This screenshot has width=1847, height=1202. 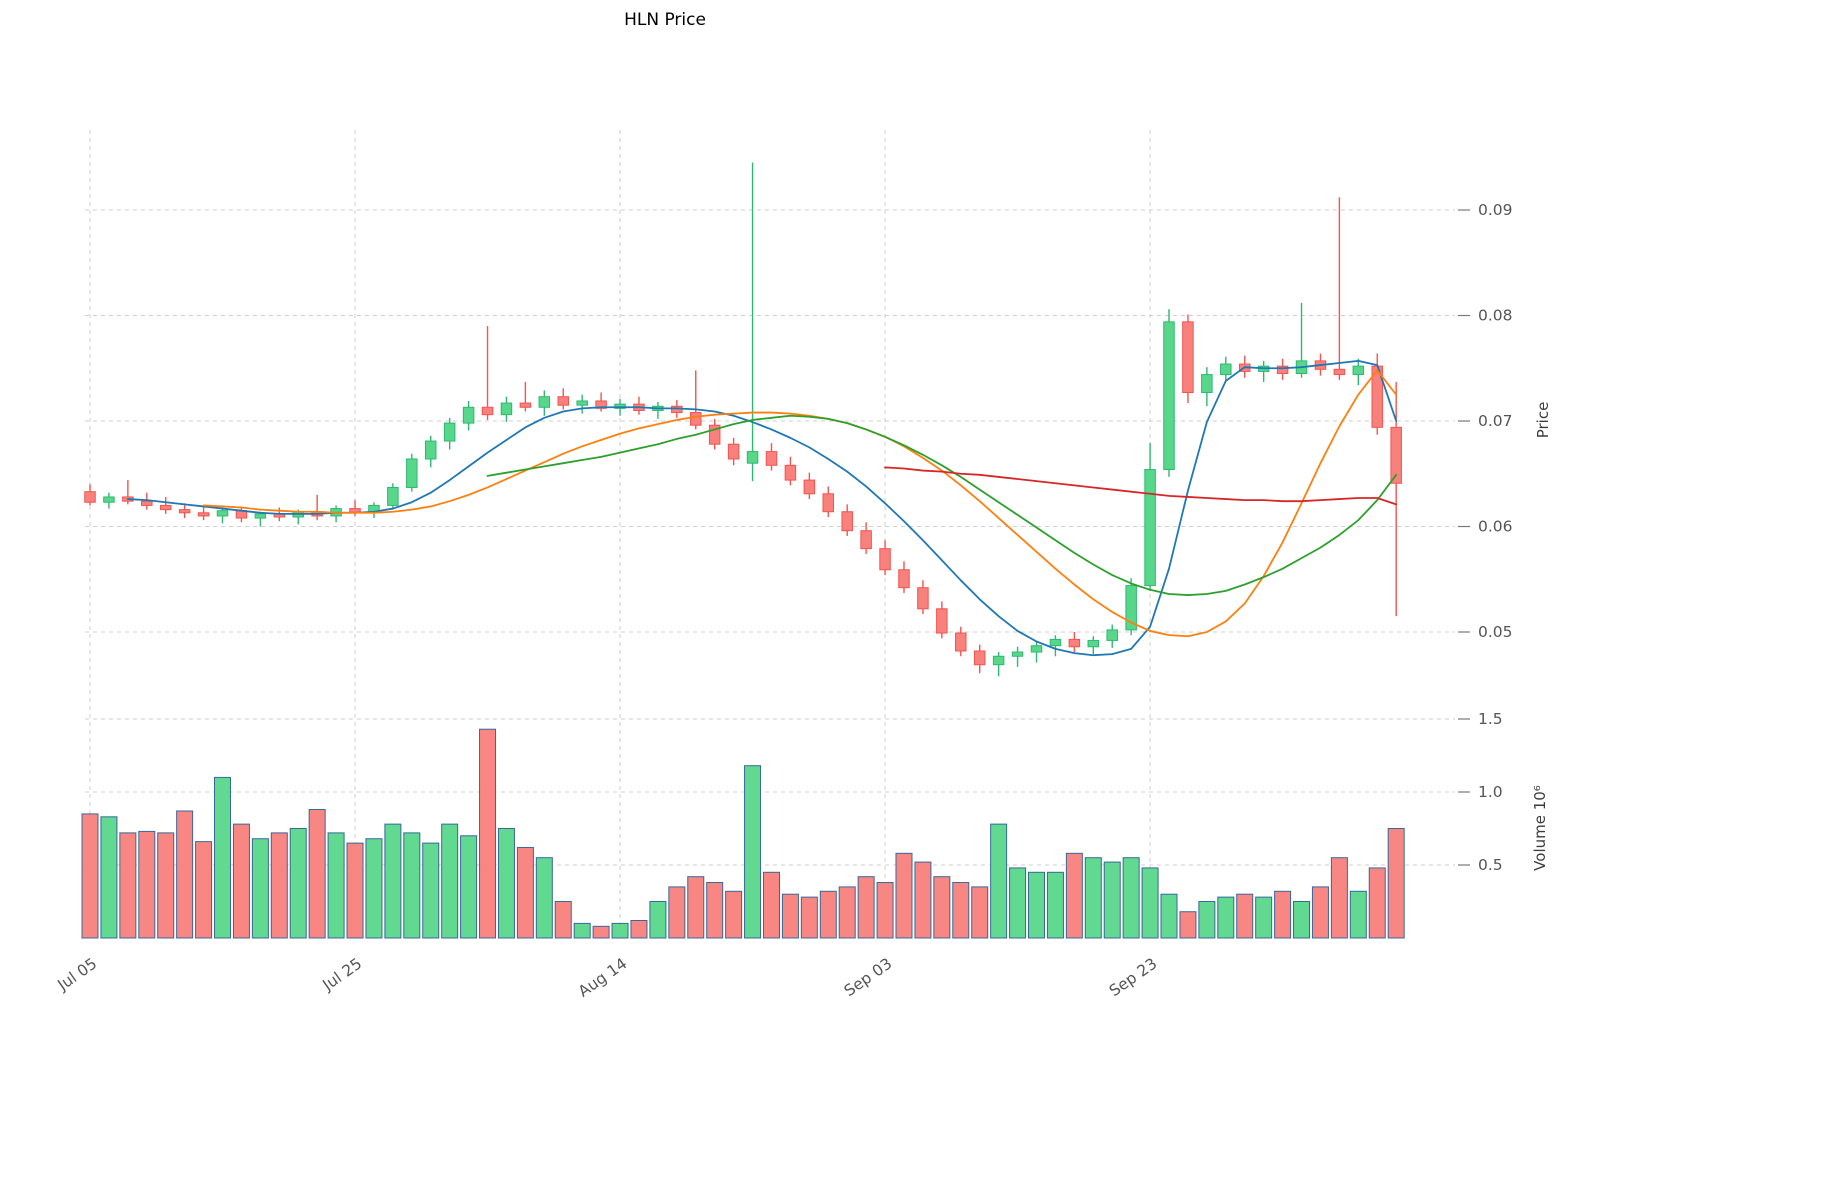 I want to click on x-axis-labels: Jul 05 Jul 25 Aug 14 Sep 03 Sep 23, so click(x=607, y=978).